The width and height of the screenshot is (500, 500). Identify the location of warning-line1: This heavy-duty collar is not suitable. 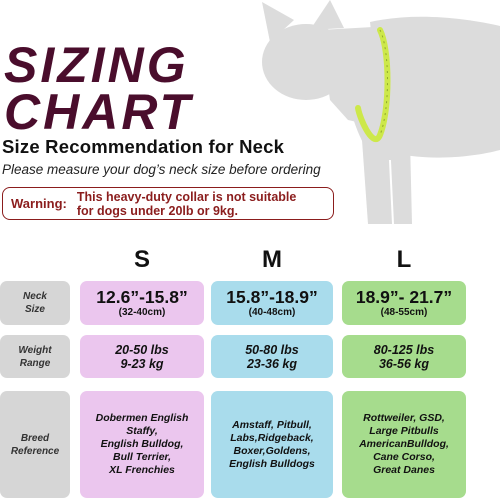
(186, 196).